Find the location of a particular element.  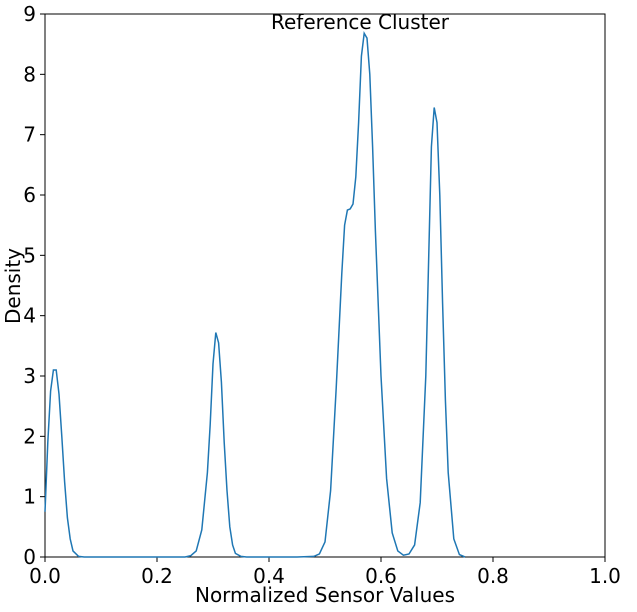

y-tick-label: 9 is located at coordinates (29, 14).